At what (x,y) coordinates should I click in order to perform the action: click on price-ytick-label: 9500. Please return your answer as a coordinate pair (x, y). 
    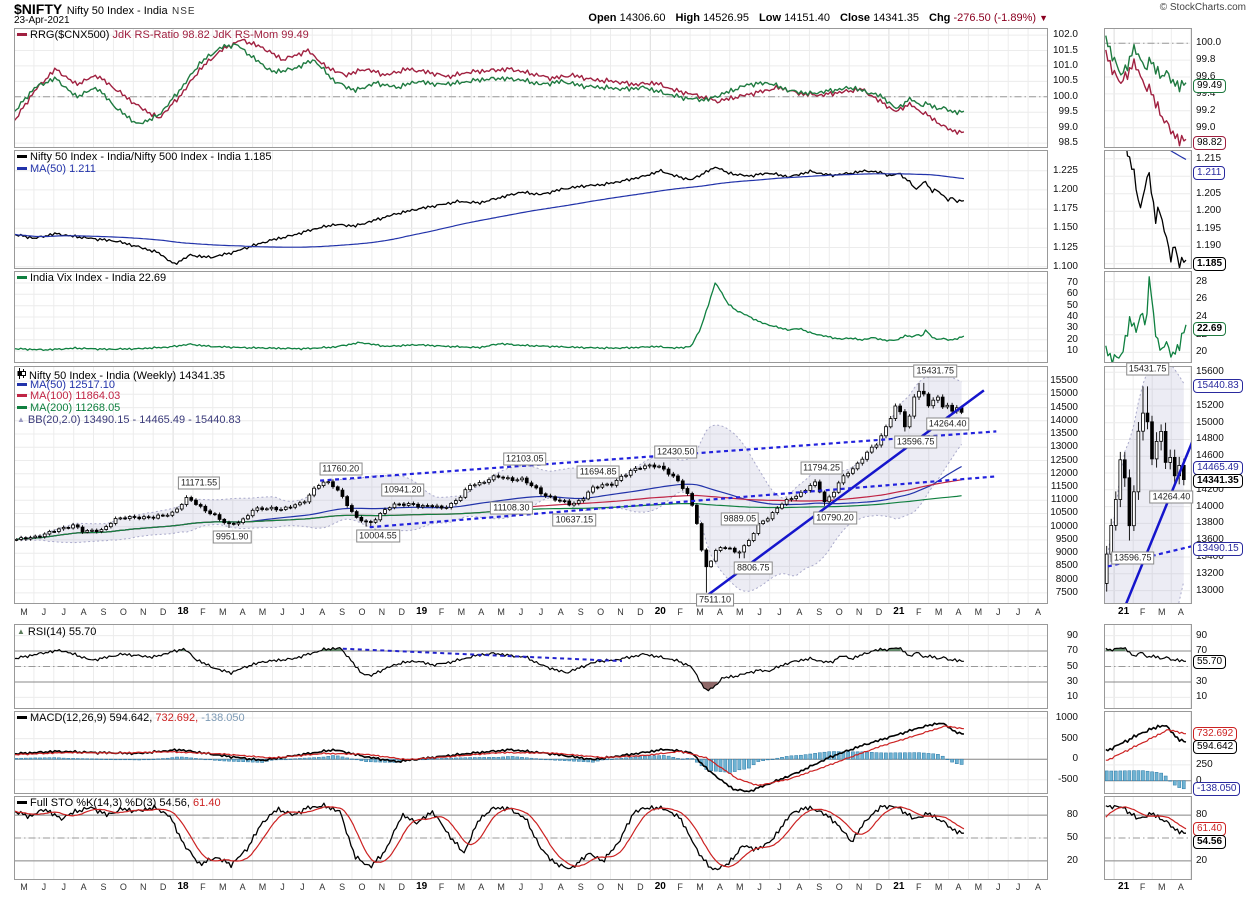
    Looking at the image, I should click on (1066, 539).